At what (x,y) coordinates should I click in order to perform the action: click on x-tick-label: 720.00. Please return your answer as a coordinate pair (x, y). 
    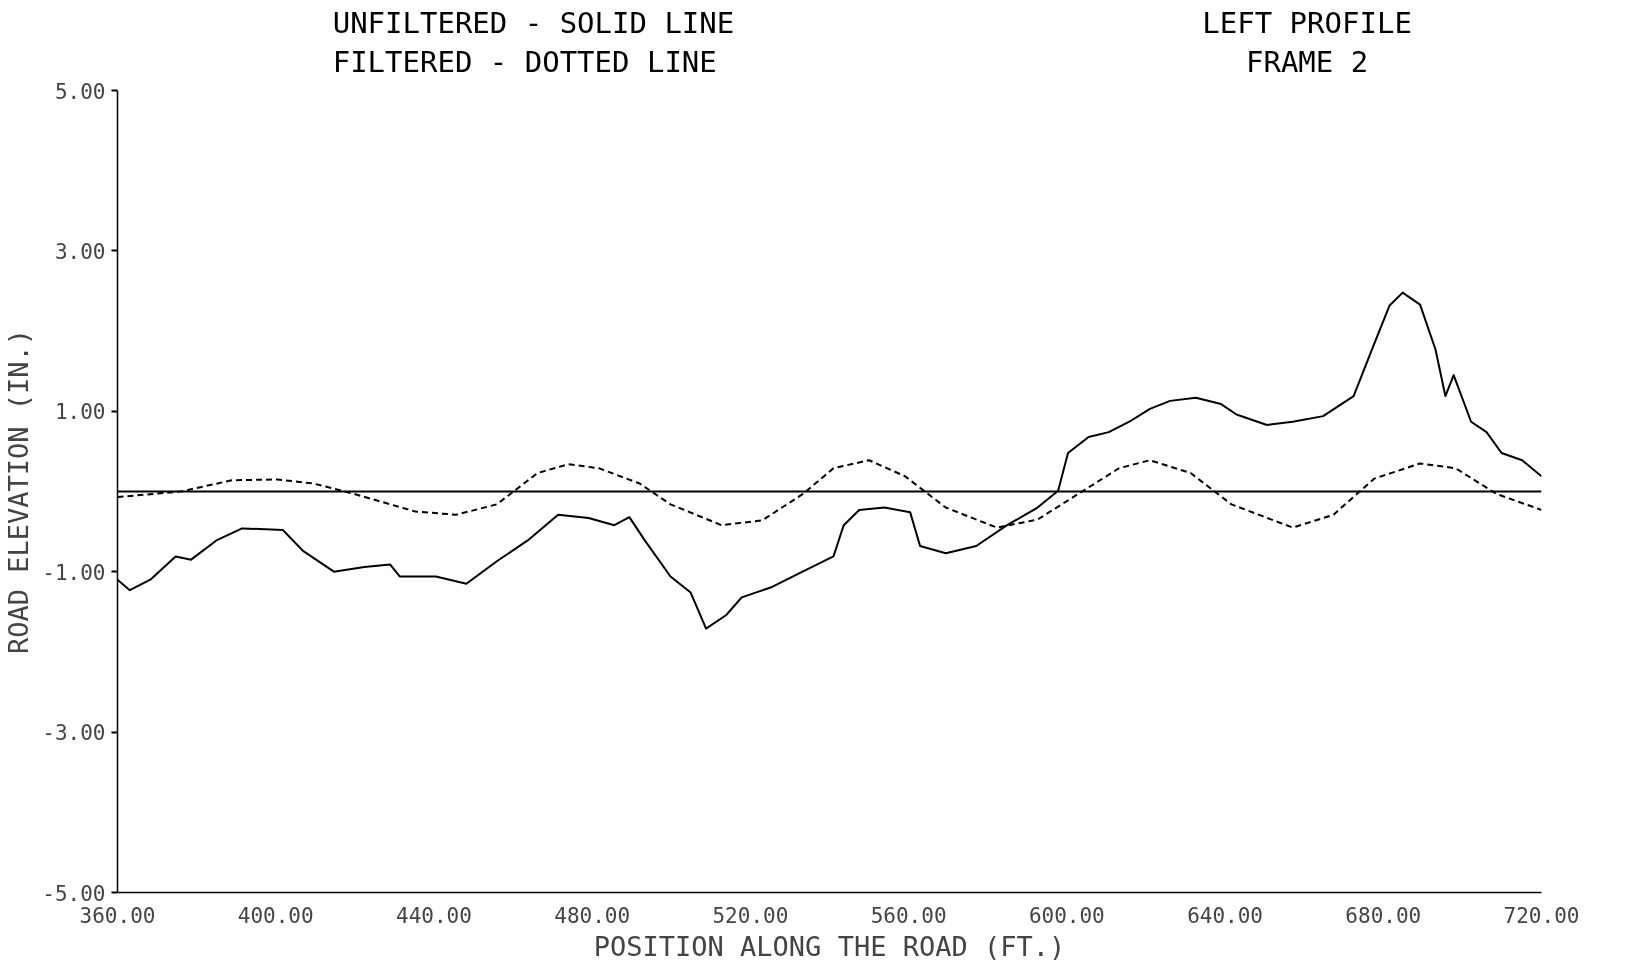
    Looking at the image, I should click on (1541, 915).